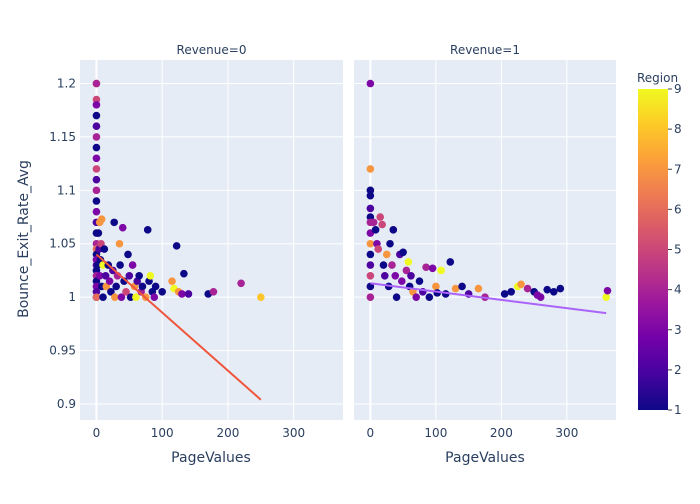  I want to click on colorbar-ticks: 1 2 3 4 5 6 7 8 9, so click(675, 249).